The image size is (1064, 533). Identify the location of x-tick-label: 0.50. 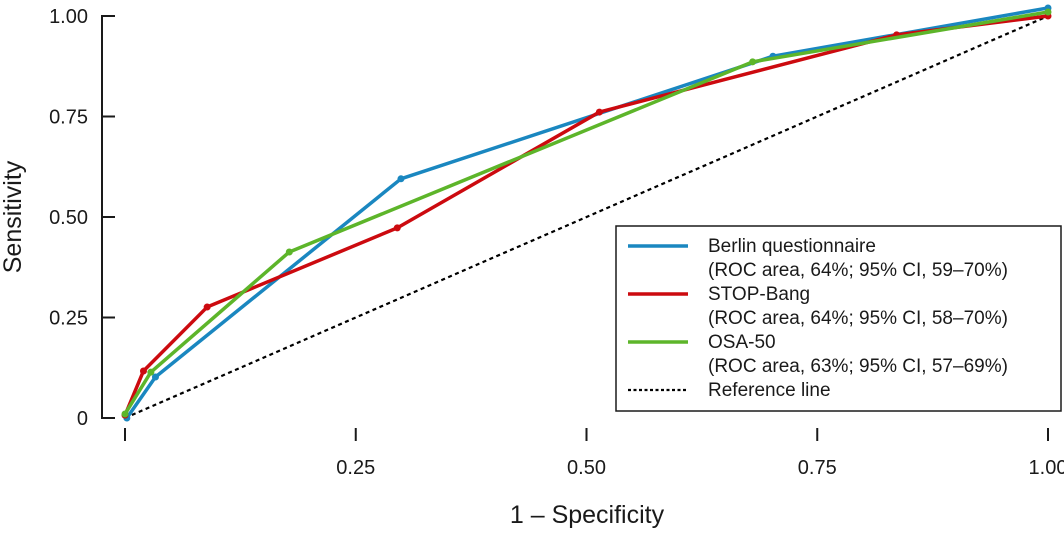
(586, 468).